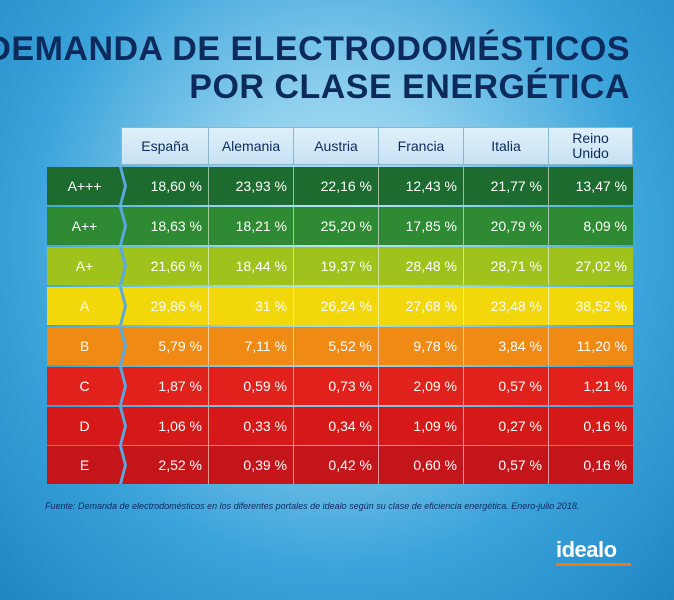 The image size is (674, 600). Describe the element at coordinates (176, 186) in the screenshot. I see `table-cell: 18,60 %` at that location.